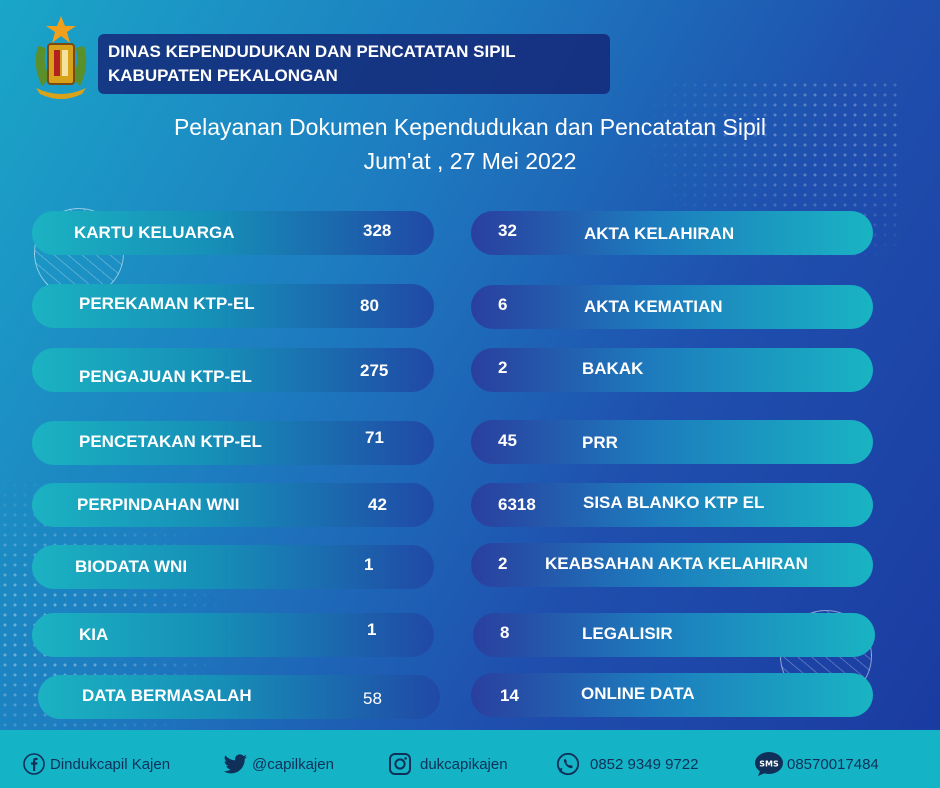  I want to click on whatsapp-number: 0852 9349 9722, so click(644, 764).